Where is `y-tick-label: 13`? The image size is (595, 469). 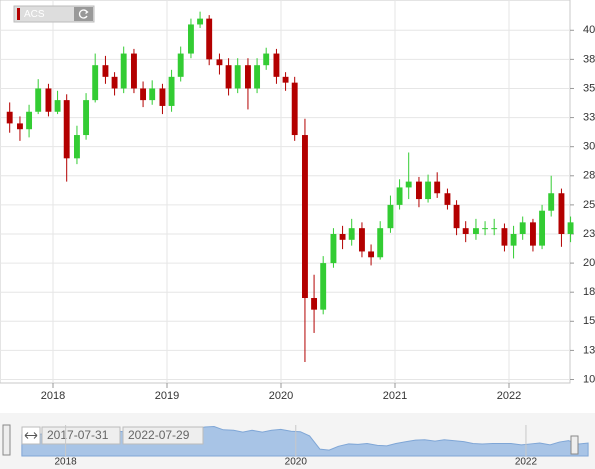 y-tick-label: 13 is located at coordinates (589, 350).